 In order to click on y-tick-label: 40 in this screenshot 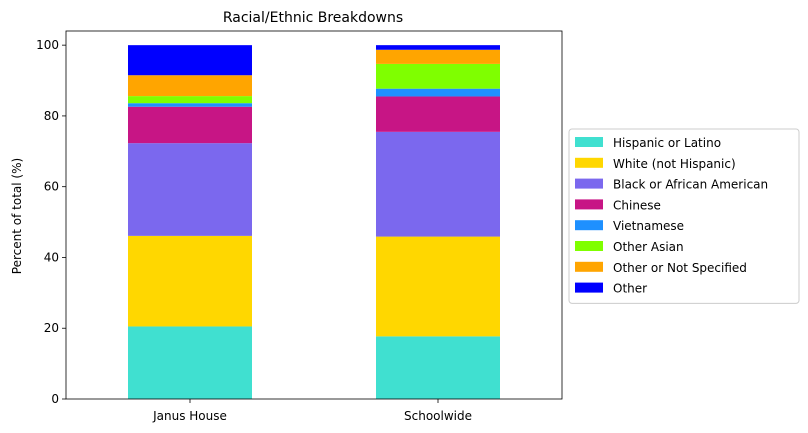, I will do `click(51, 257)`.